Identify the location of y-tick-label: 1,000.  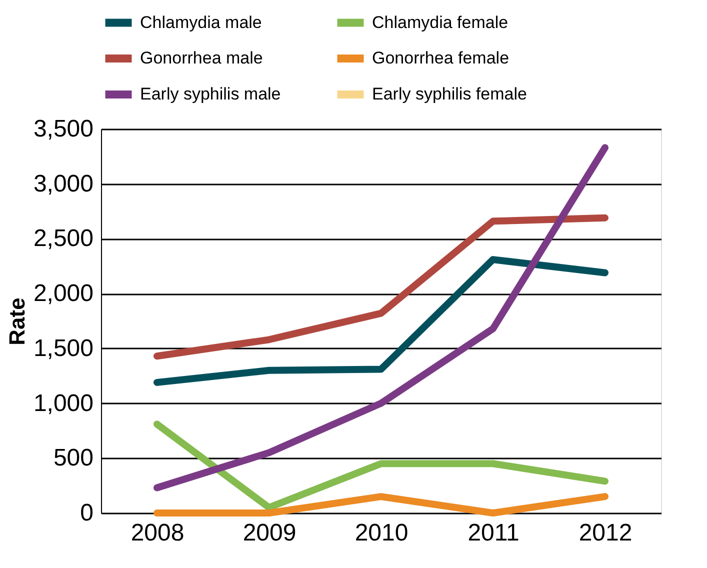
(63, 403).